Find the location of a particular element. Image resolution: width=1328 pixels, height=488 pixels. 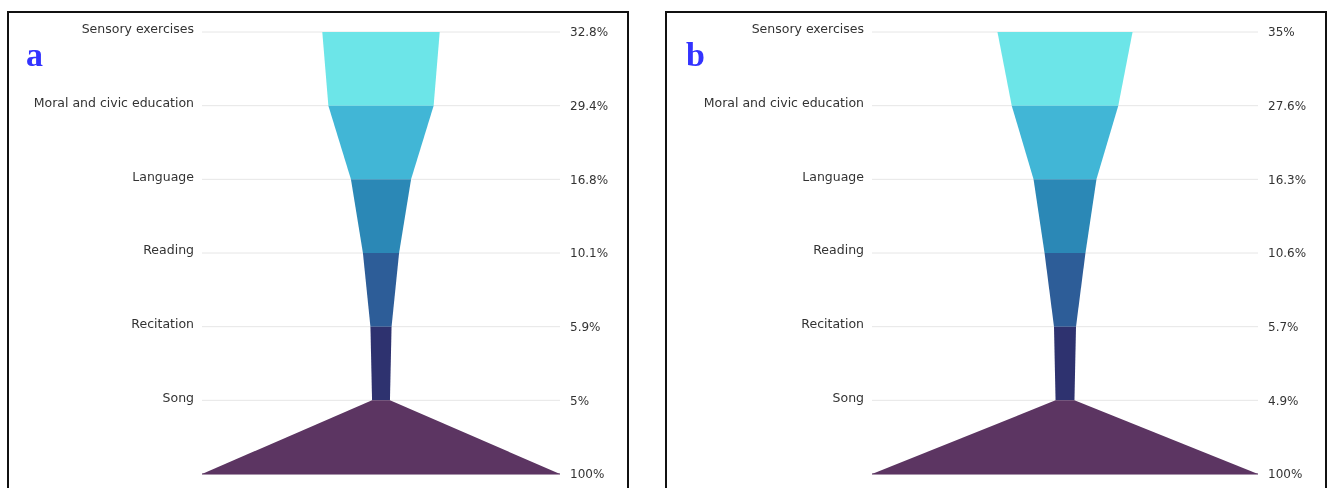

text: b is located at coordinates (695, 54).